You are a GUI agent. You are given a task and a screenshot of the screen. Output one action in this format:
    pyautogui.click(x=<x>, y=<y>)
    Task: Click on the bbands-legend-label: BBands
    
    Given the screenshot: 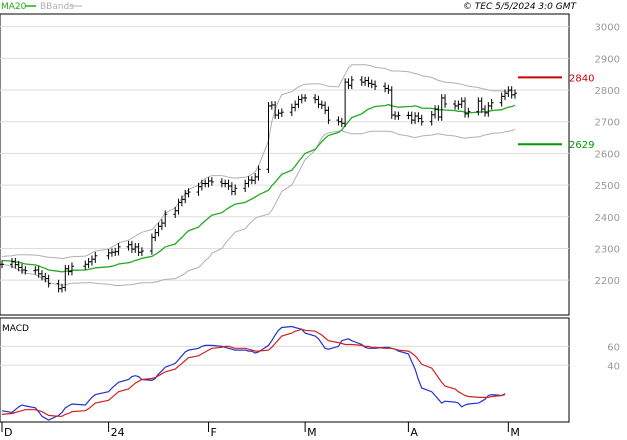 What is the action you would take?
    pyautogui.click(x=57, y=7)
    